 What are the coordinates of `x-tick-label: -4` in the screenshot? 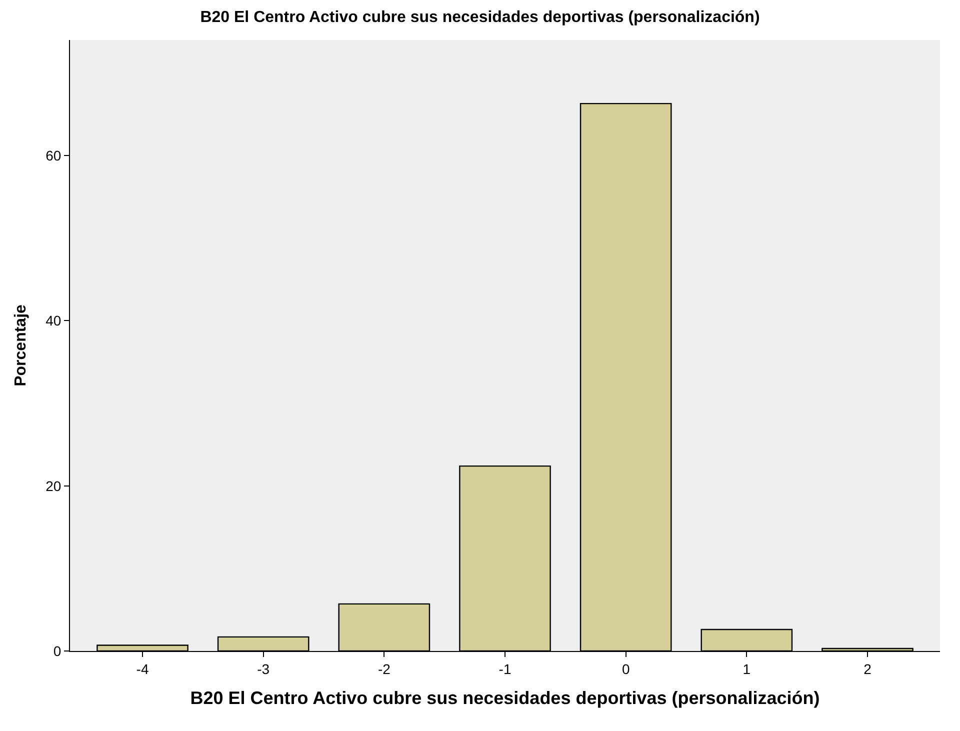 It's located at (142, 668).